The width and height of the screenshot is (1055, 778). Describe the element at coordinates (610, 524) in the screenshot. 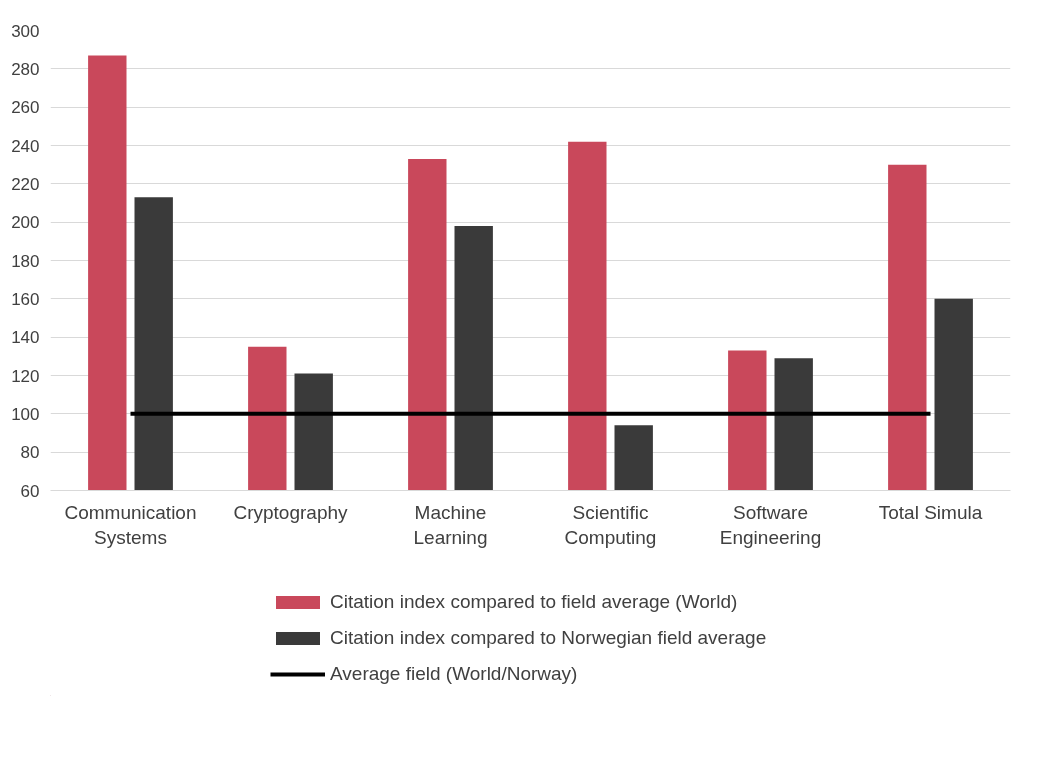

I see `x-tick-label: Scientific Computing` at that location.